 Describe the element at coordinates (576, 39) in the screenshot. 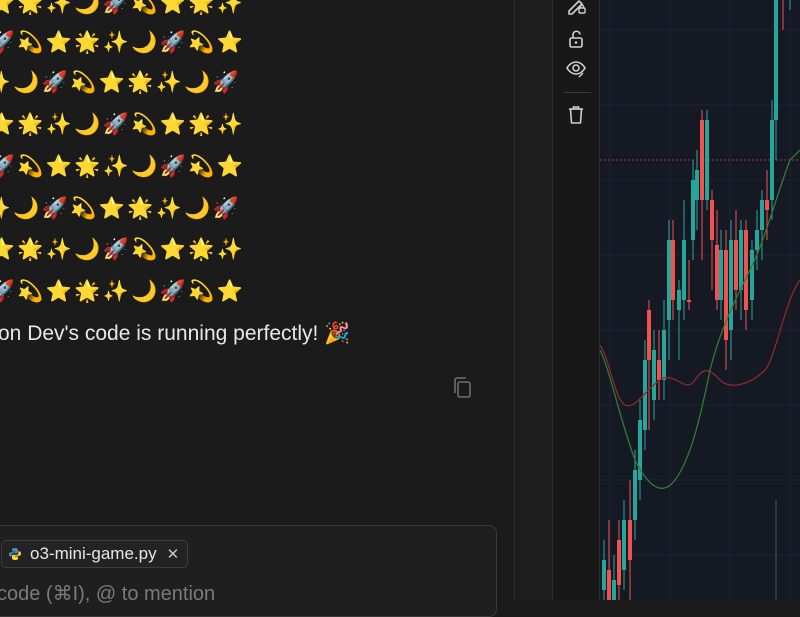

I see `unlock-icon` at that location.